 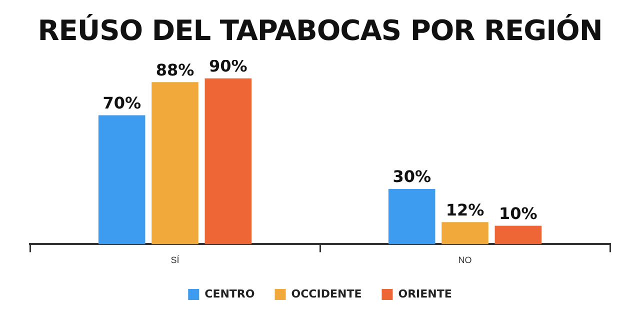 What do you see at coordinates (175, 260) in the screenshot?
I see `x-tick-label: SÍ` at bounding box center [175, 260].